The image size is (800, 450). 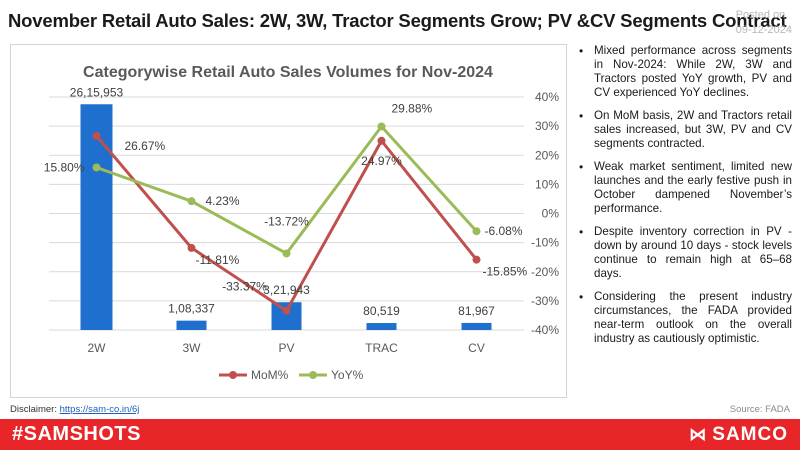 I want to click on series-data-label: -33.37%, so click(x=244, y=287).